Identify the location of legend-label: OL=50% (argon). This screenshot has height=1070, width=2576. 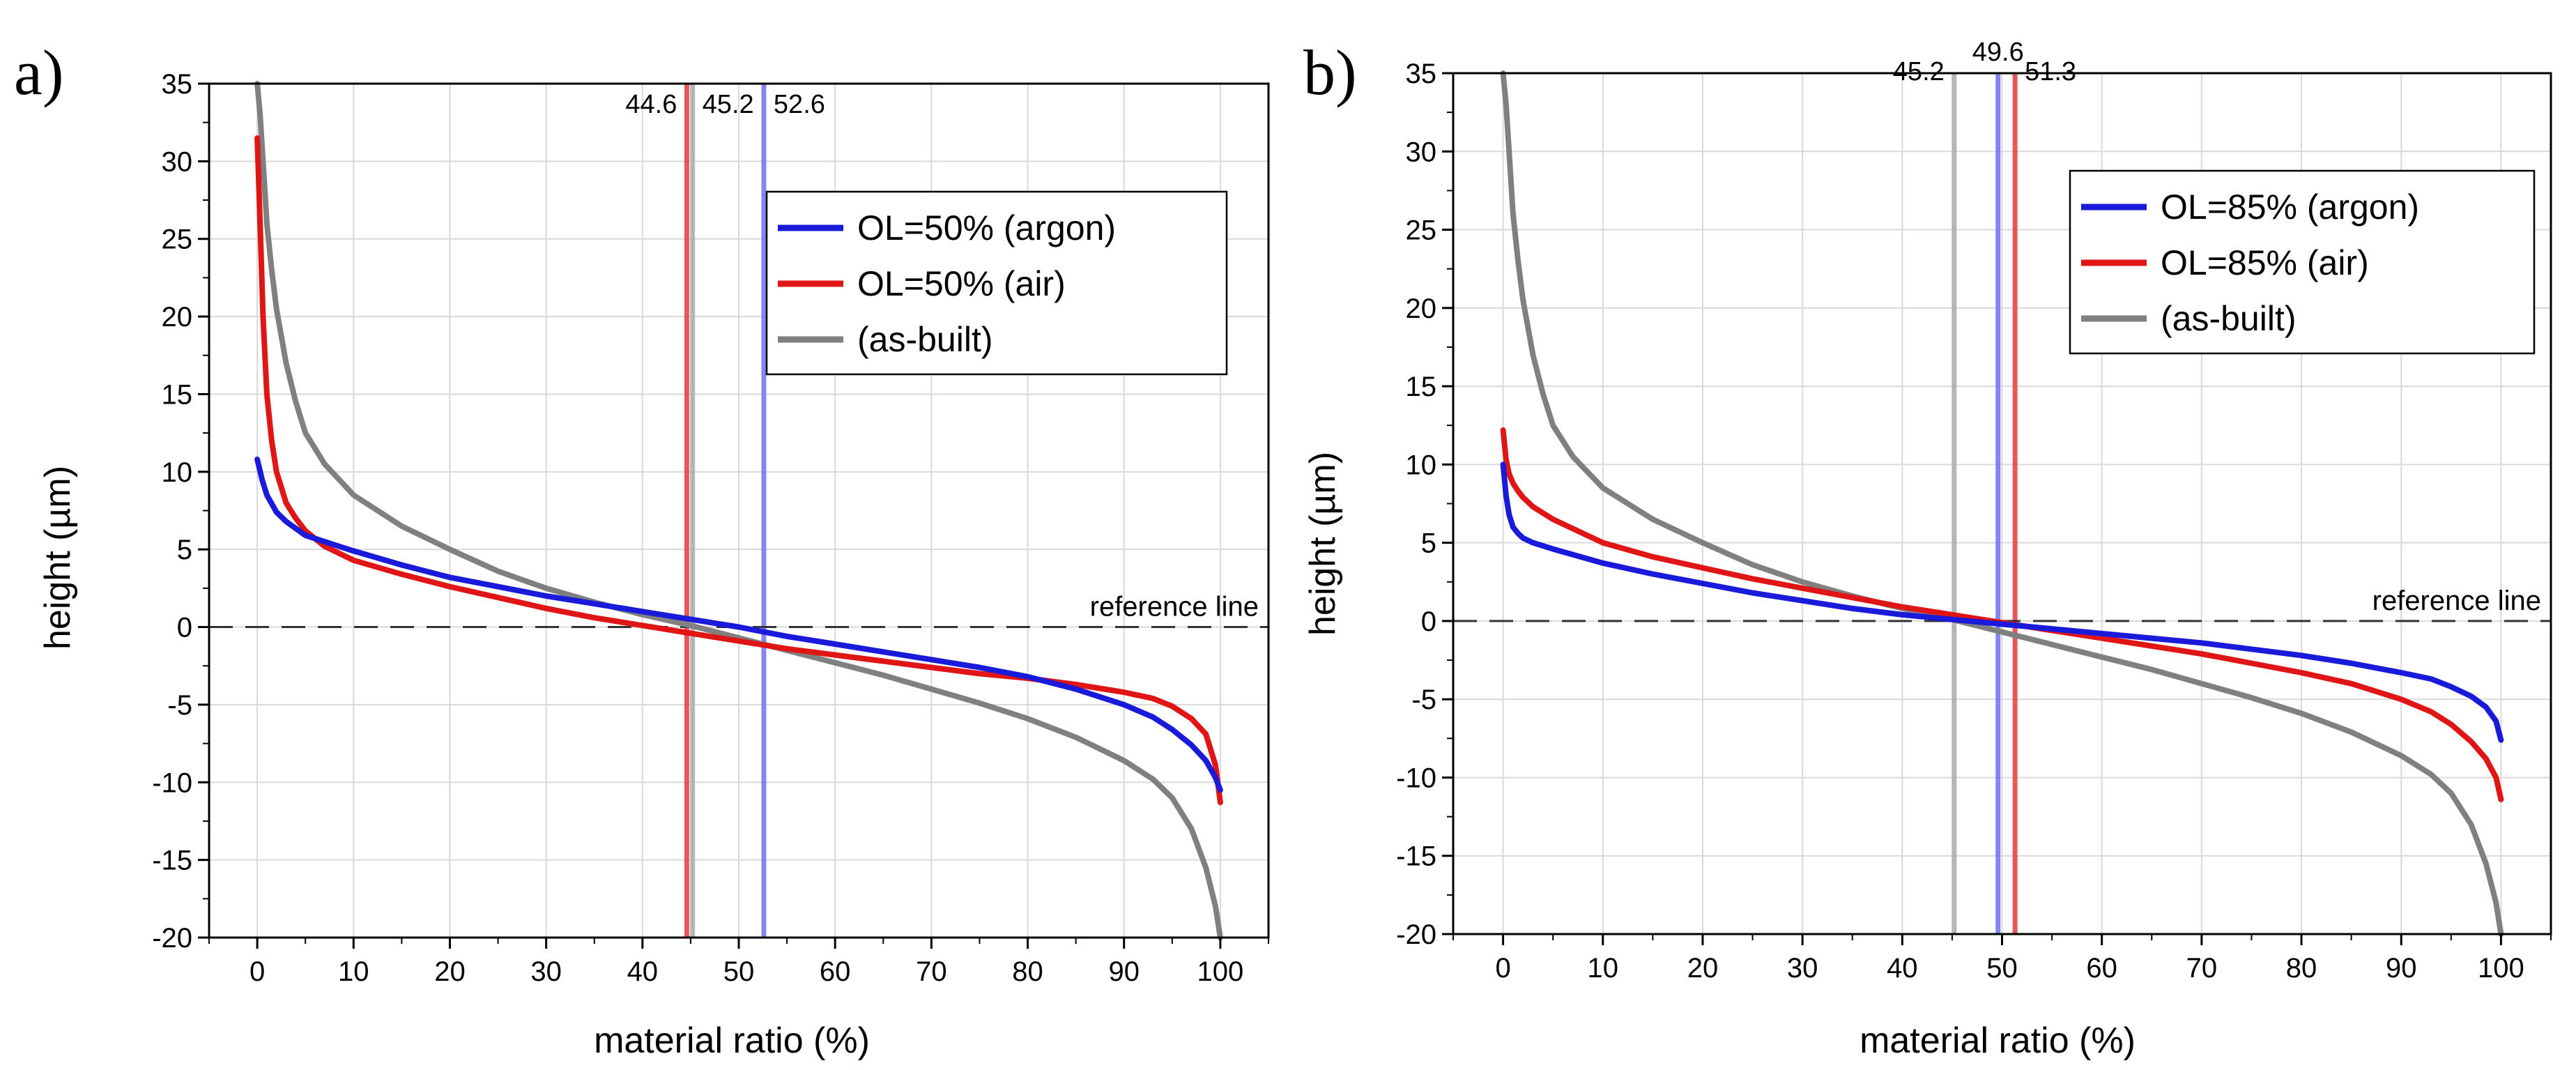
(986, 227).